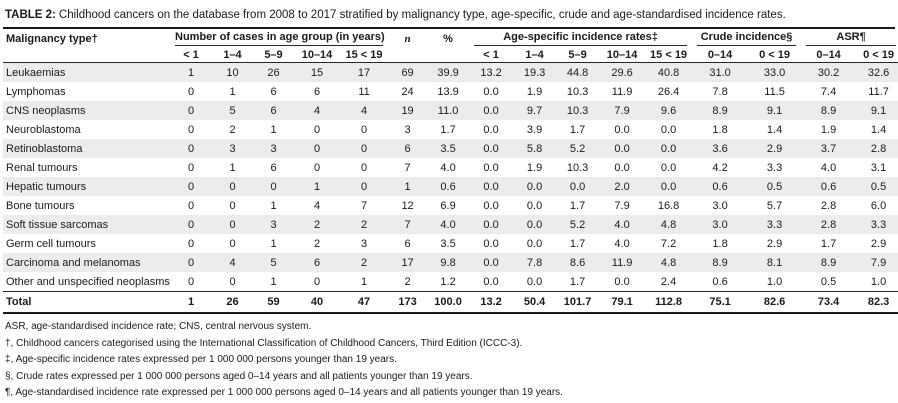 Image resolution: width=898 pixels, height=403 pixels. Describe the element at coordinates (774, 110) in the screenshot. I see `table-cell: 9.1` at that location.